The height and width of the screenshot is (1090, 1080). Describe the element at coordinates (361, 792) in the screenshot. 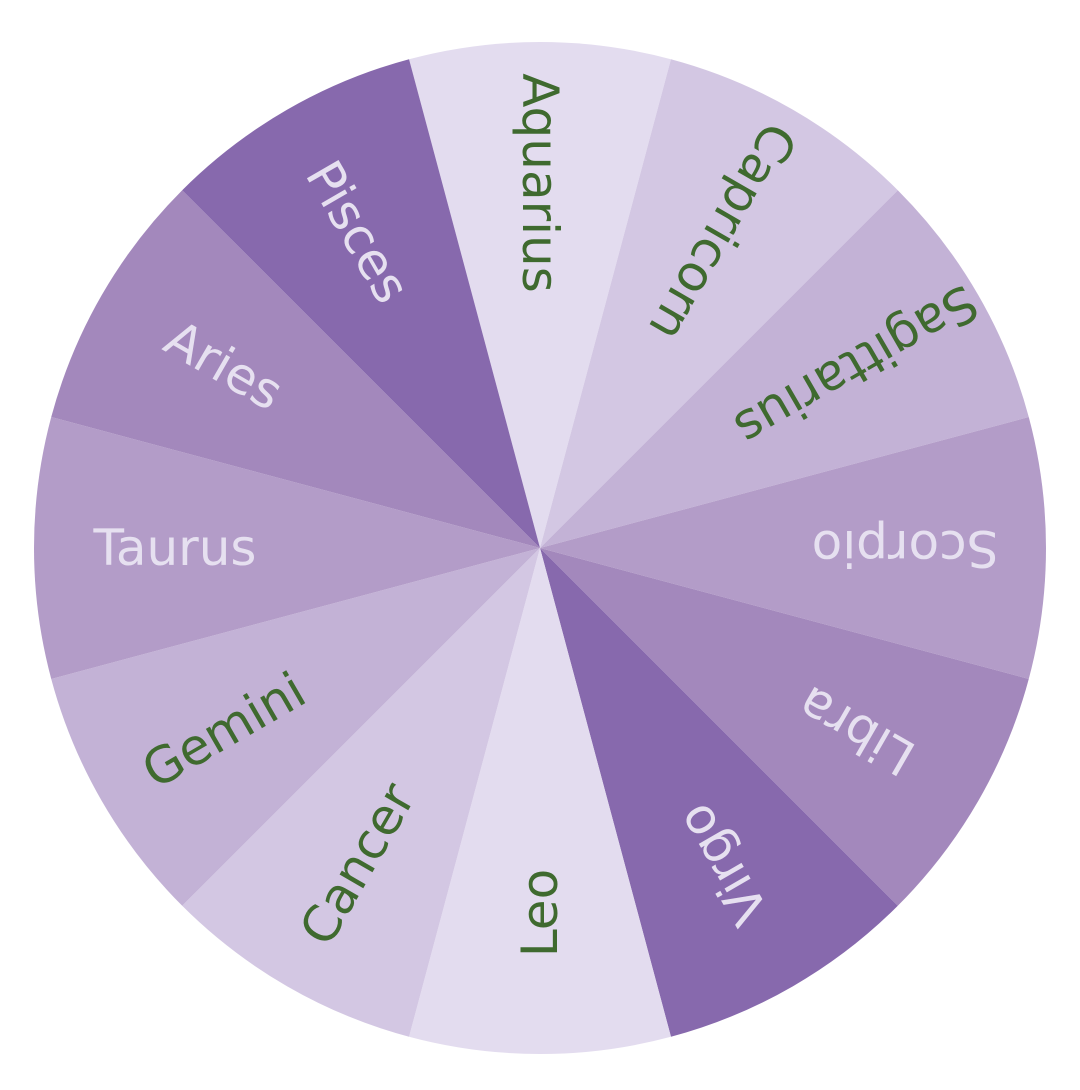

I see `sector-cancer` at that location.